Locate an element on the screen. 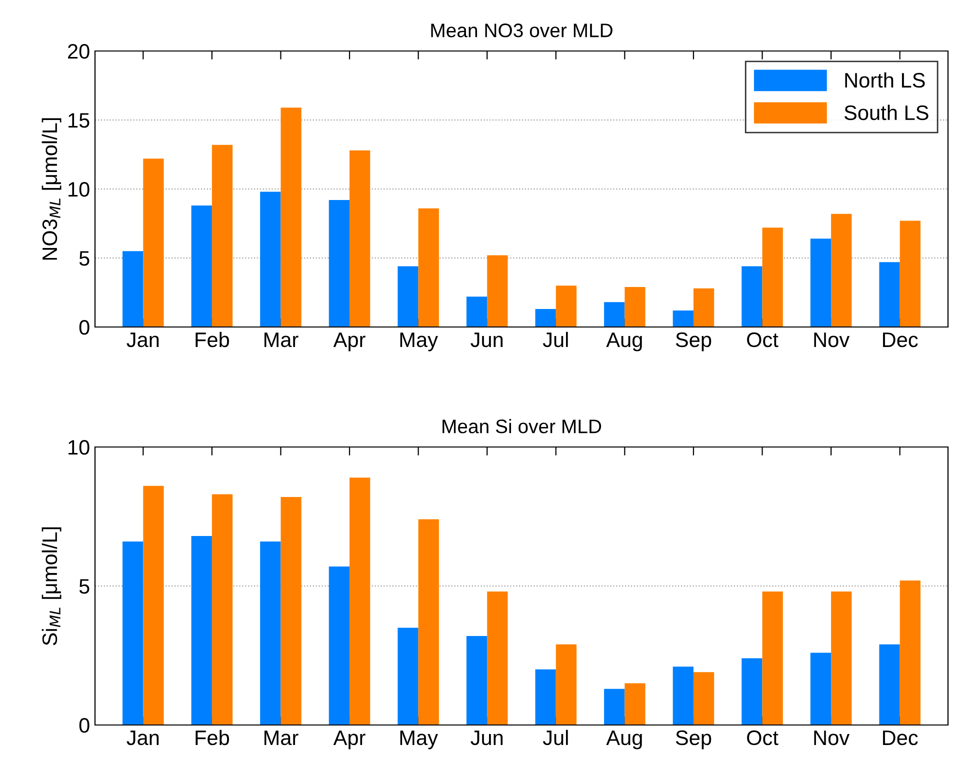 The width and height of the screenshot is (953, 769). y-tick-label: 20 is located at coordinates (79, 51).